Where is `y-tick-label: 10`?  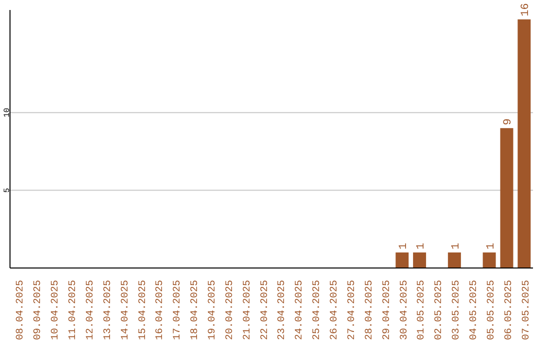
y-tick-label: 10 is located at coordinates (7, 113).